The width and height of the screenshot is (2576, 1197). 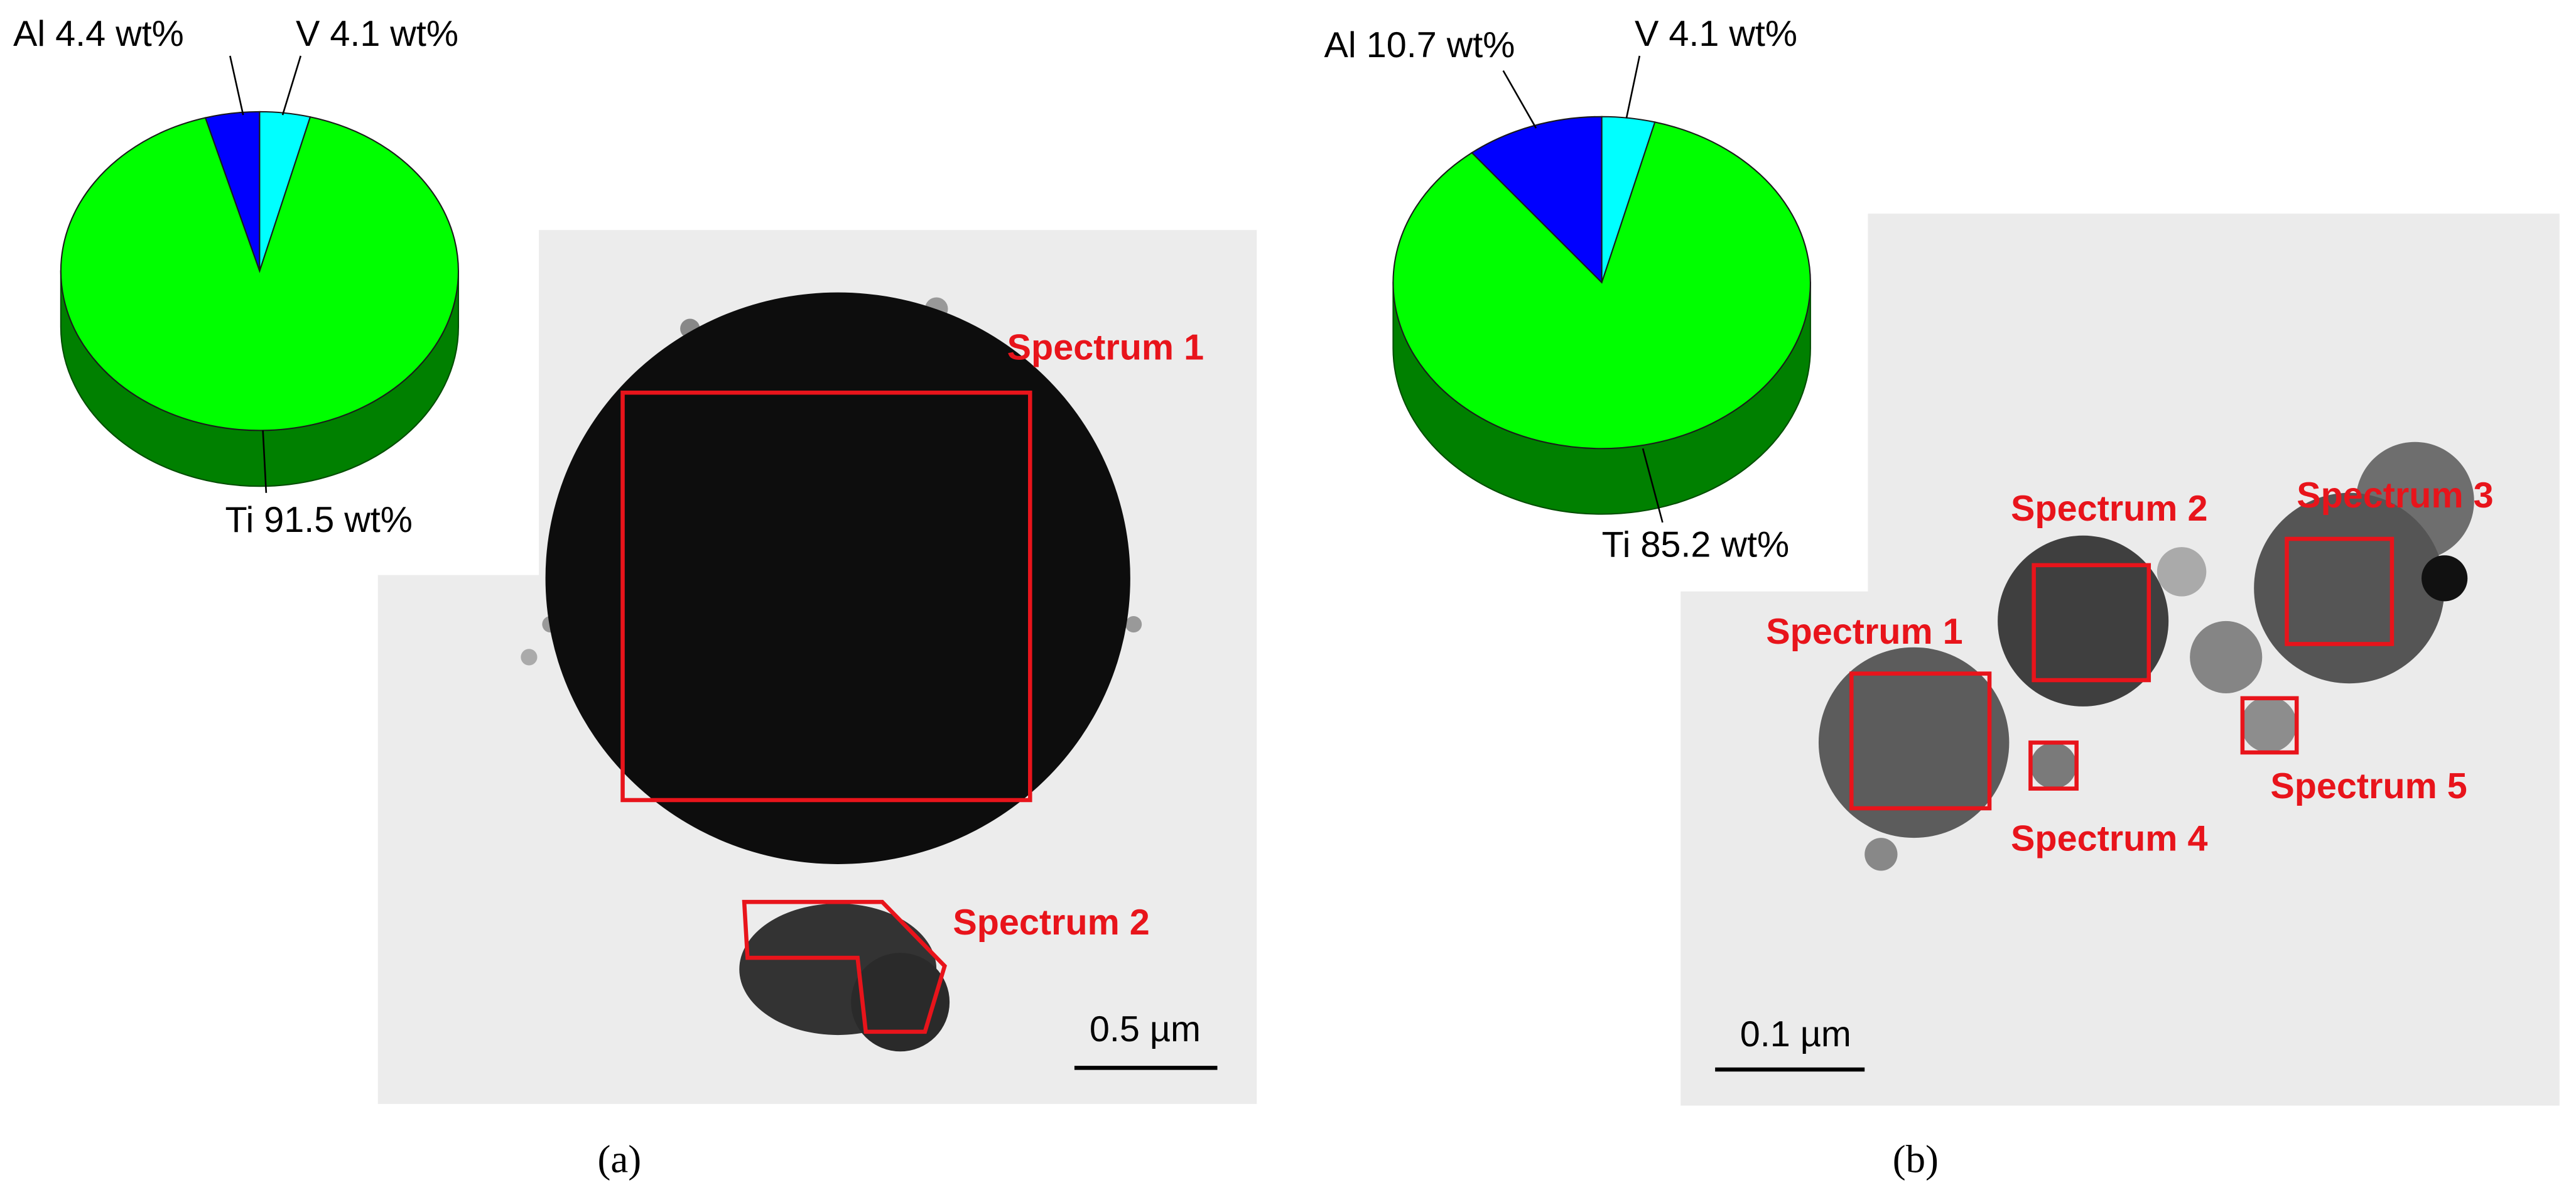 I want to click on particle-large, so click(x=838, y=578).